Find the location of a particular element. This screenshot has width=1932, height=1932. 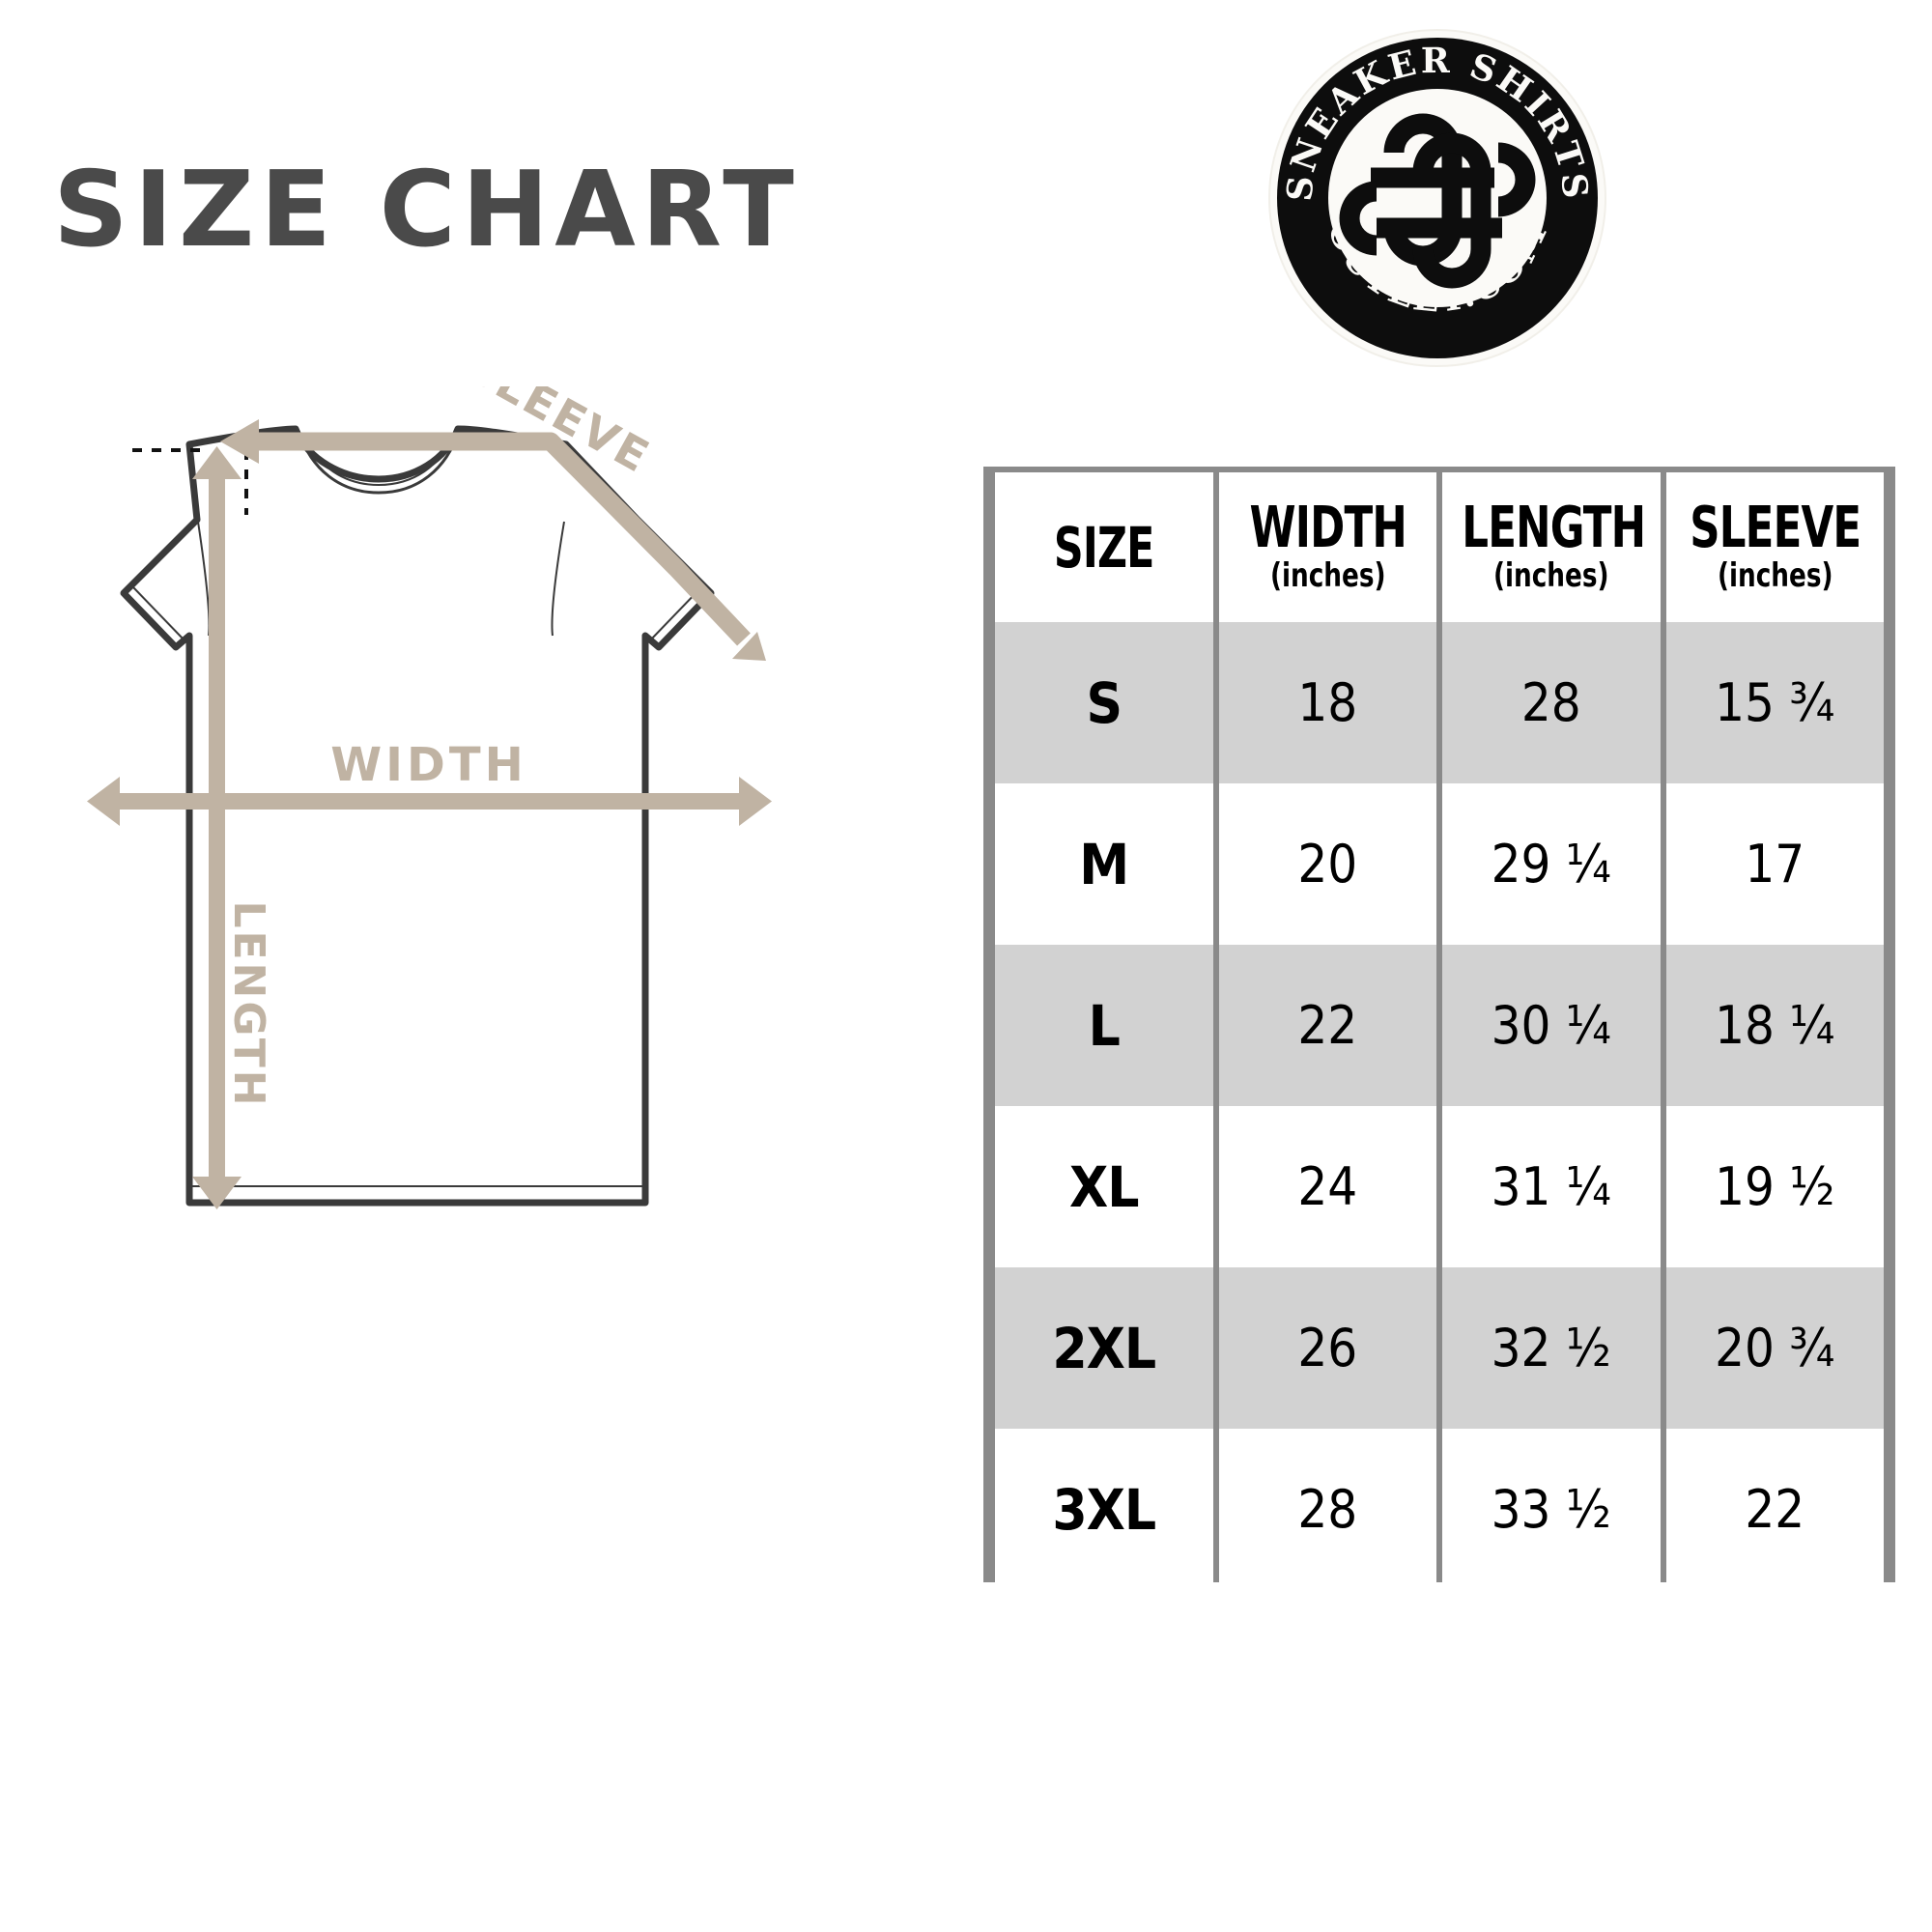

cell-width: 20 is located at coordinates (1327, 864).